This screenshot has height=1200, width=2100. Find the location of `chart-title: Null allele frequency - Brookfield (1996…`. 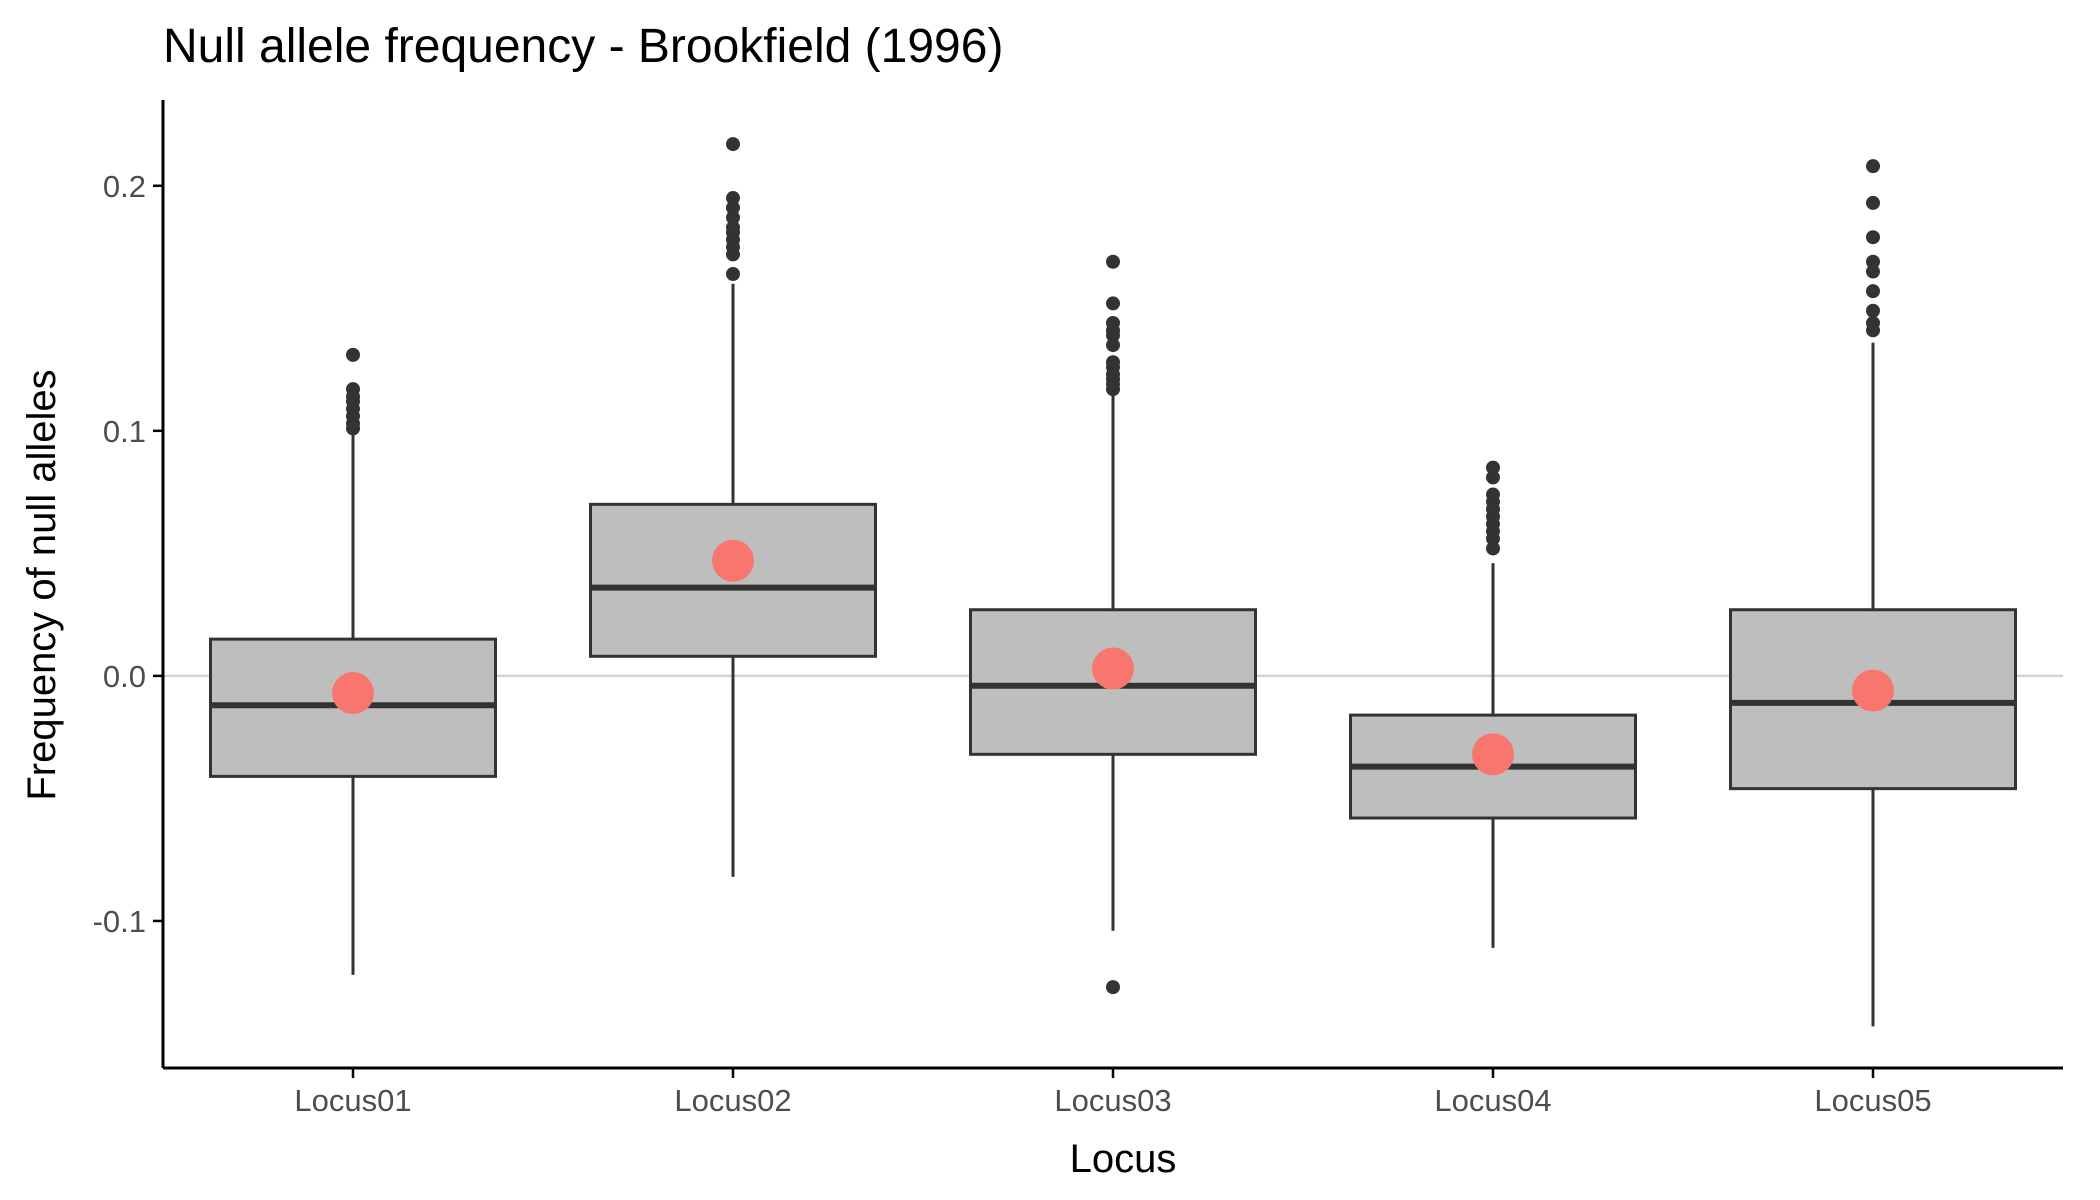

chart-title: Null allele frequency - Brookfield (1996… is located at coordinates (583, 46).